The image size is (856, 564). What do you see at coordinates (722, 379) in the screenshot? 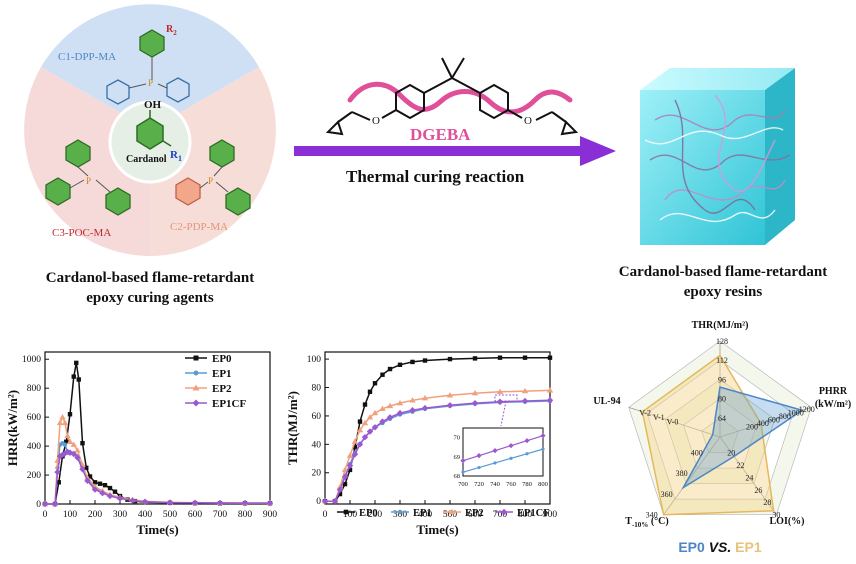
I see `radar-tick-label: 96` at bounding box center [722, 379].